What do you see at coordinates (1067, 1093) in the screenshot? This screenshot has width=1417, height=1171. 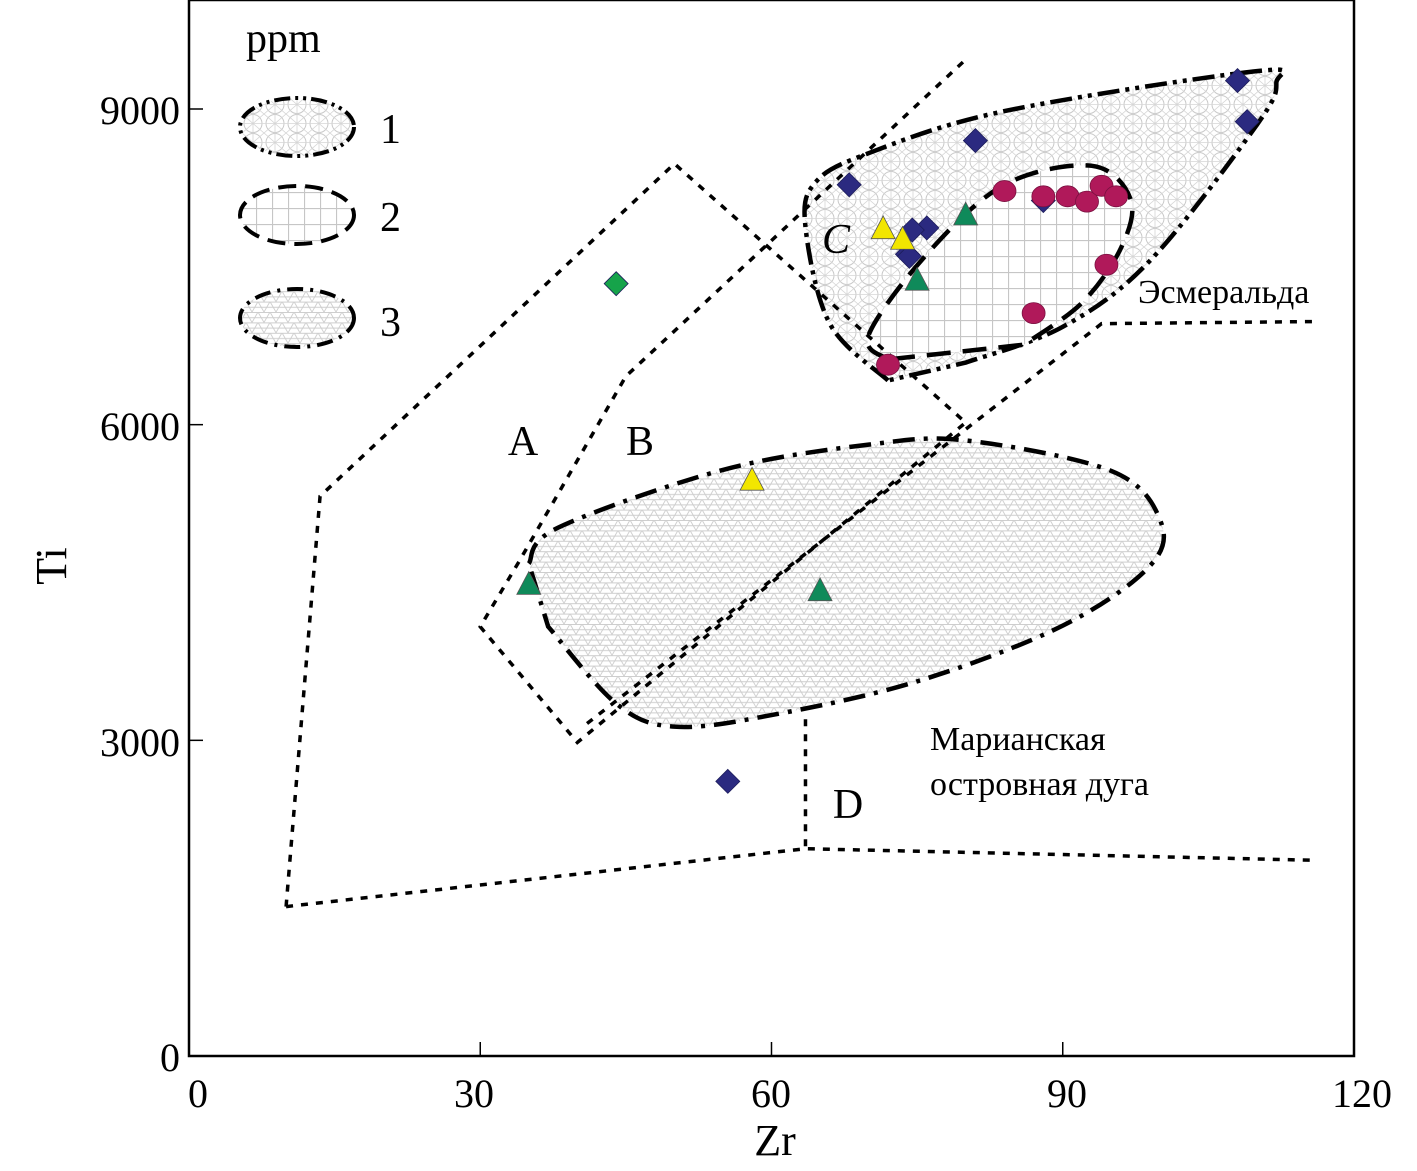 I see `x-tick-label-90: 90` at bounding box center [1067, 1093].